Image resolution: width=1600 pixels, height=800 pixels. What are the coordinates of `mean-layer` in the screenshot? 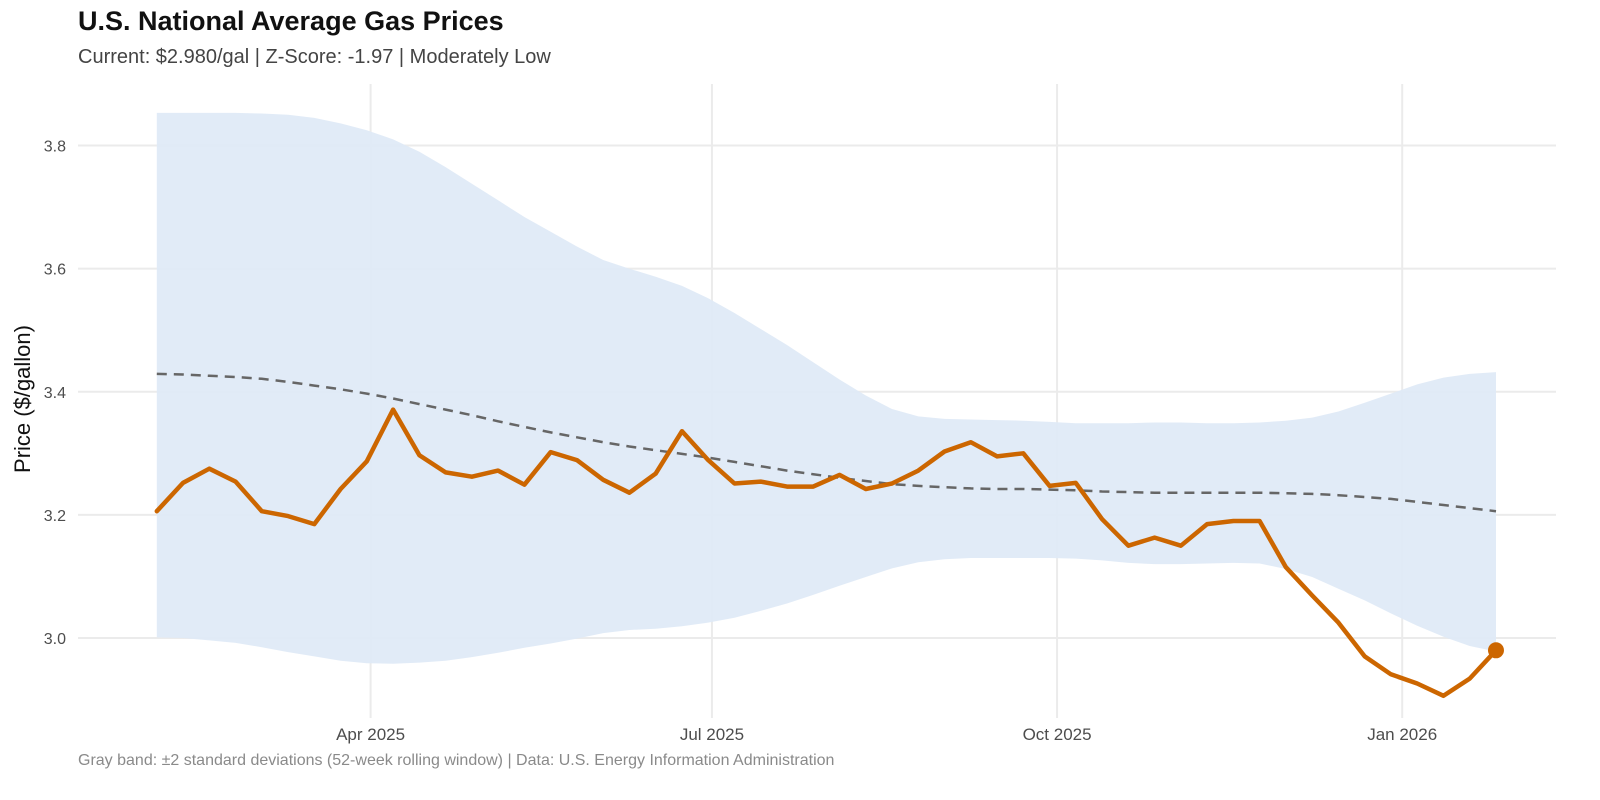 It's located at (826, 442).